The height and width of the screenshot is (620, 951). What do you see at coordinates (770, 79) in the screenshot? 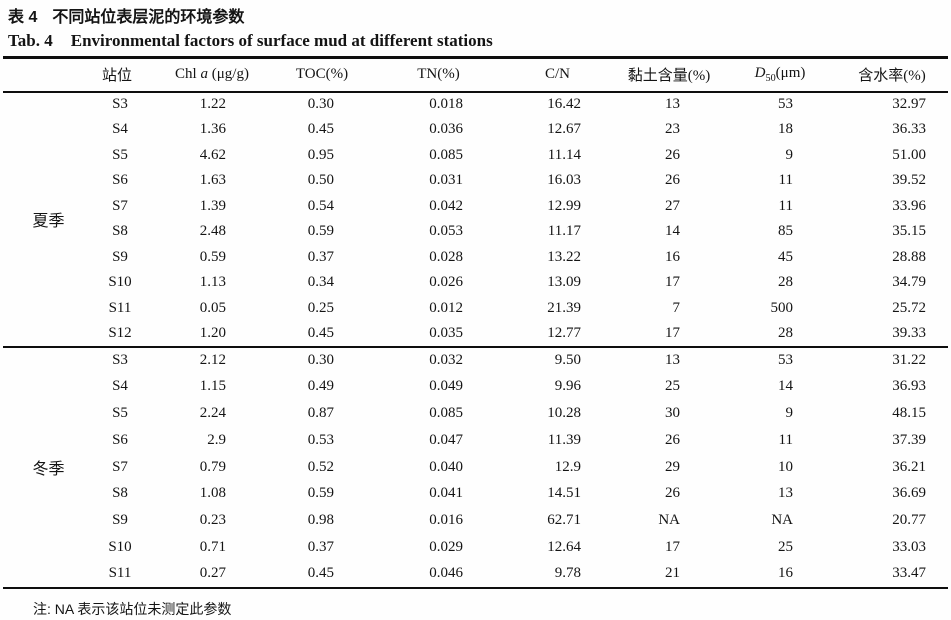
I see `col-header-d50-subscript: 50` at bounding box center [770, 79].